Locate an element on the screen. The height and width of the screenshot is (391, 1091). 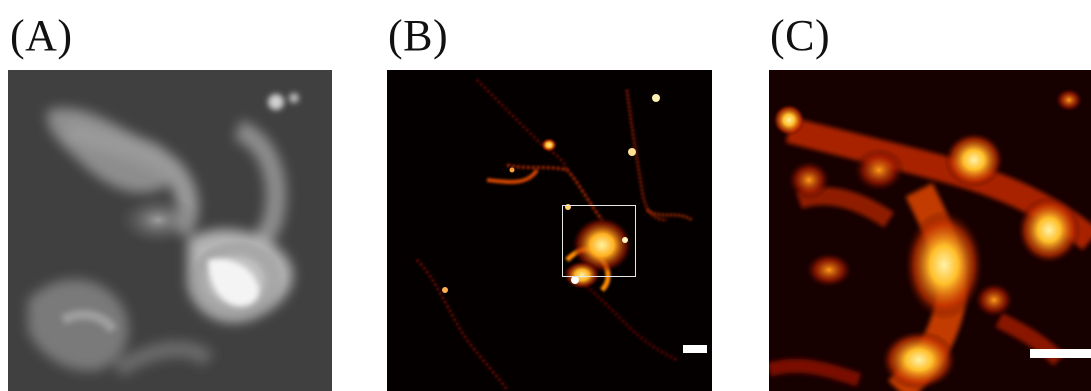
panel-label-a: (A) is located at coordinates (41, 35).